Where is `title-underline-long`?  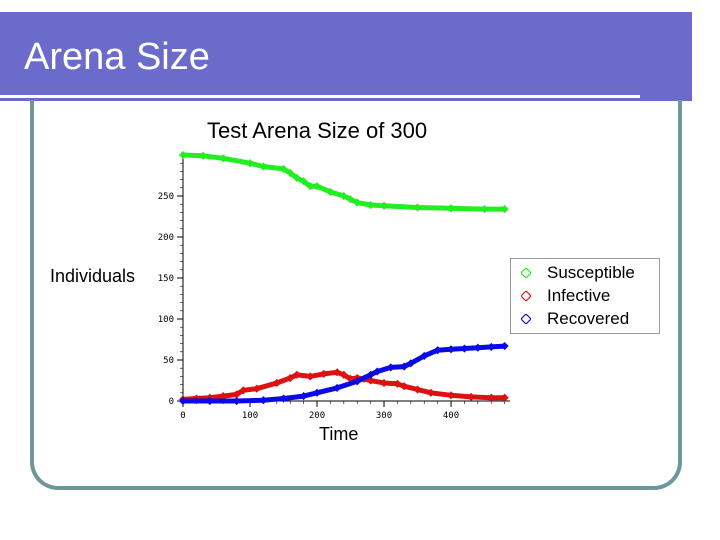
title-underline-long is located at coordinates (346, 102).